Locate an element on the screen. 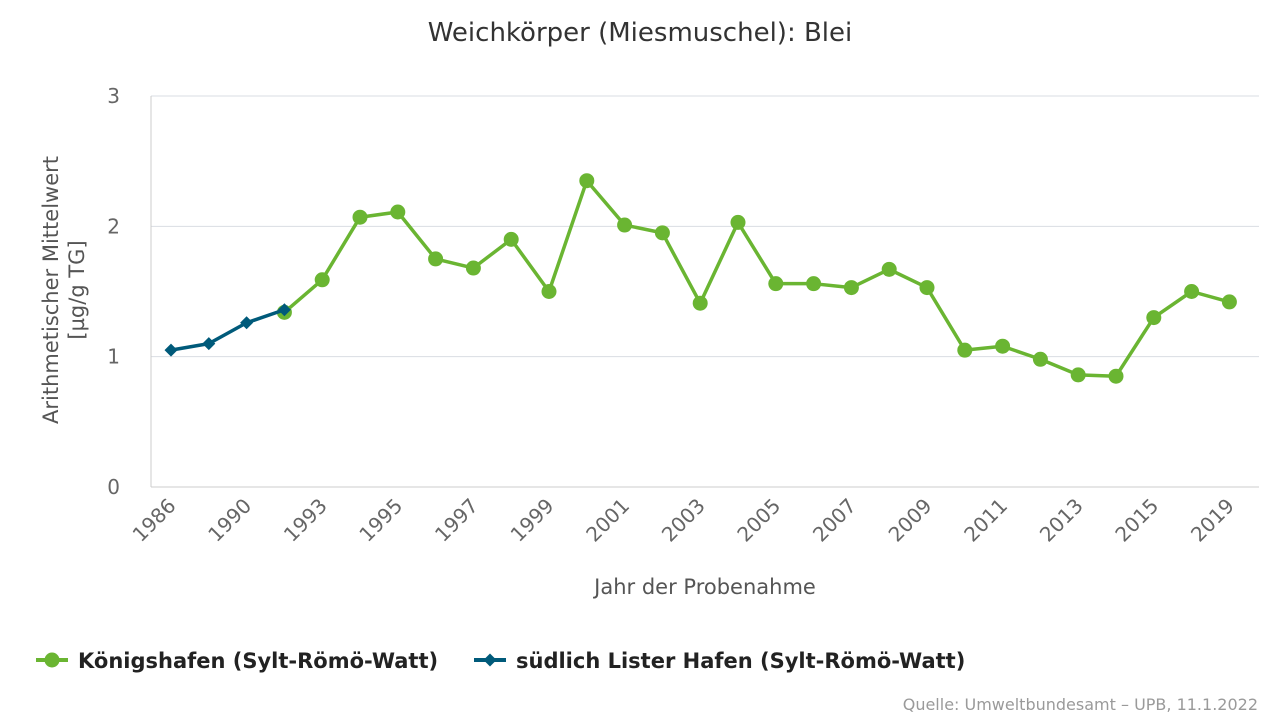 Image resolution: width=1280 pixels, height=720 pixels. y-axis-title: Arithmetischer Mittelwert [µg/g TG] is located at coordinates (64, 290).